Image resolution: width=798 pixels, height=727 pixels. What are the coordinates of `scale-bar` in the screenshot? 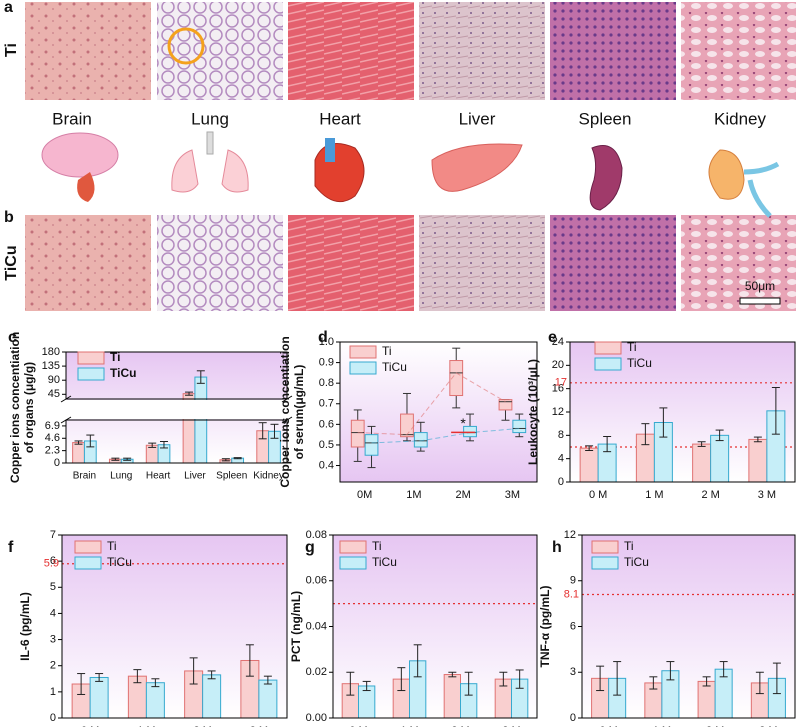 It's located at (760, 301).